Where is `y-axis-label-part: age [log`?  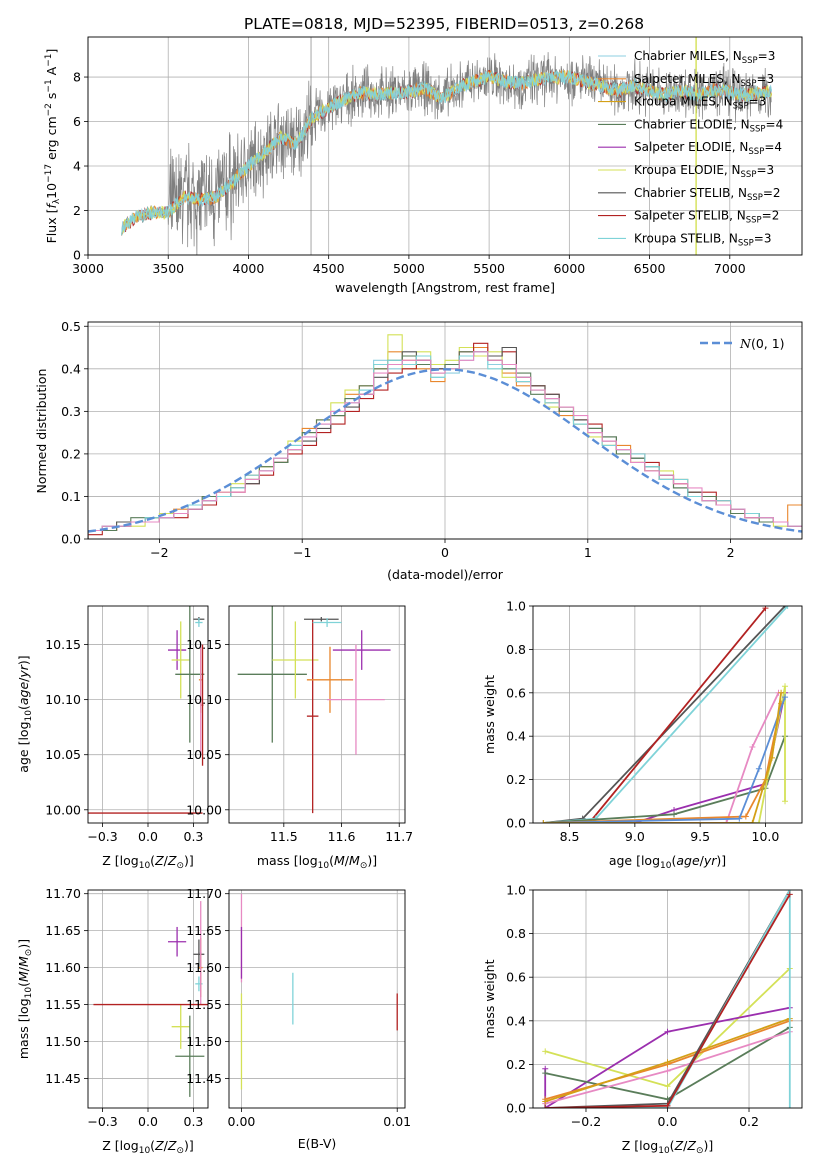
y-axis-label-part: age [log is located at coordinates (23, 746).